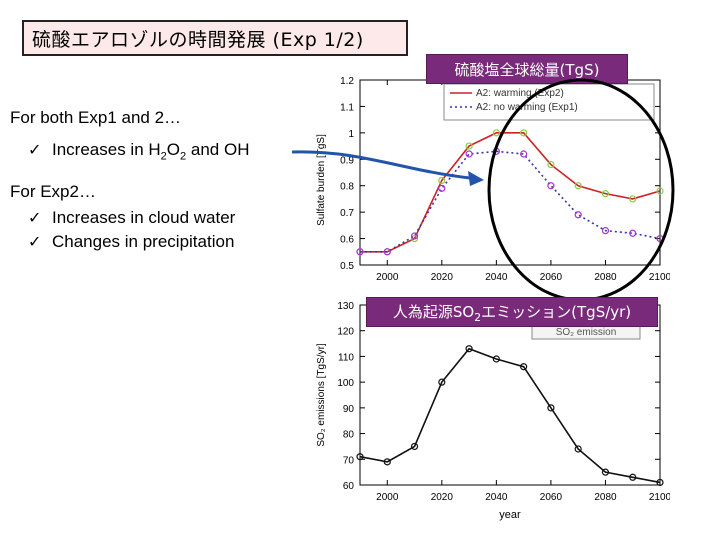  What do you see at coordinates (347, 81) in the screenshot?
I see `chart1-ytick-label: 1.2` at bounding box center [347, 81].